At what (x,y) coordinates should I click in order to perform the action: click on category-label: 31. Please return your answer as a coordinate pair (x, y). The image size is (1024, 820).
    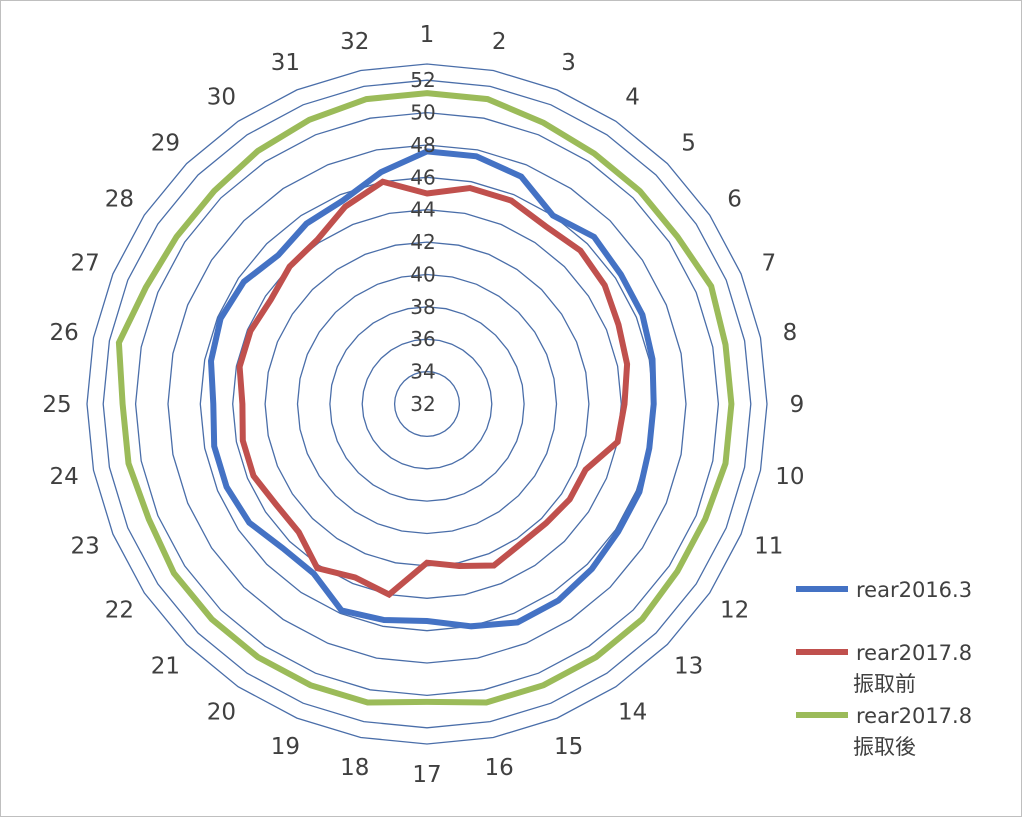
    Looking at the image, I should click on (285, 63).